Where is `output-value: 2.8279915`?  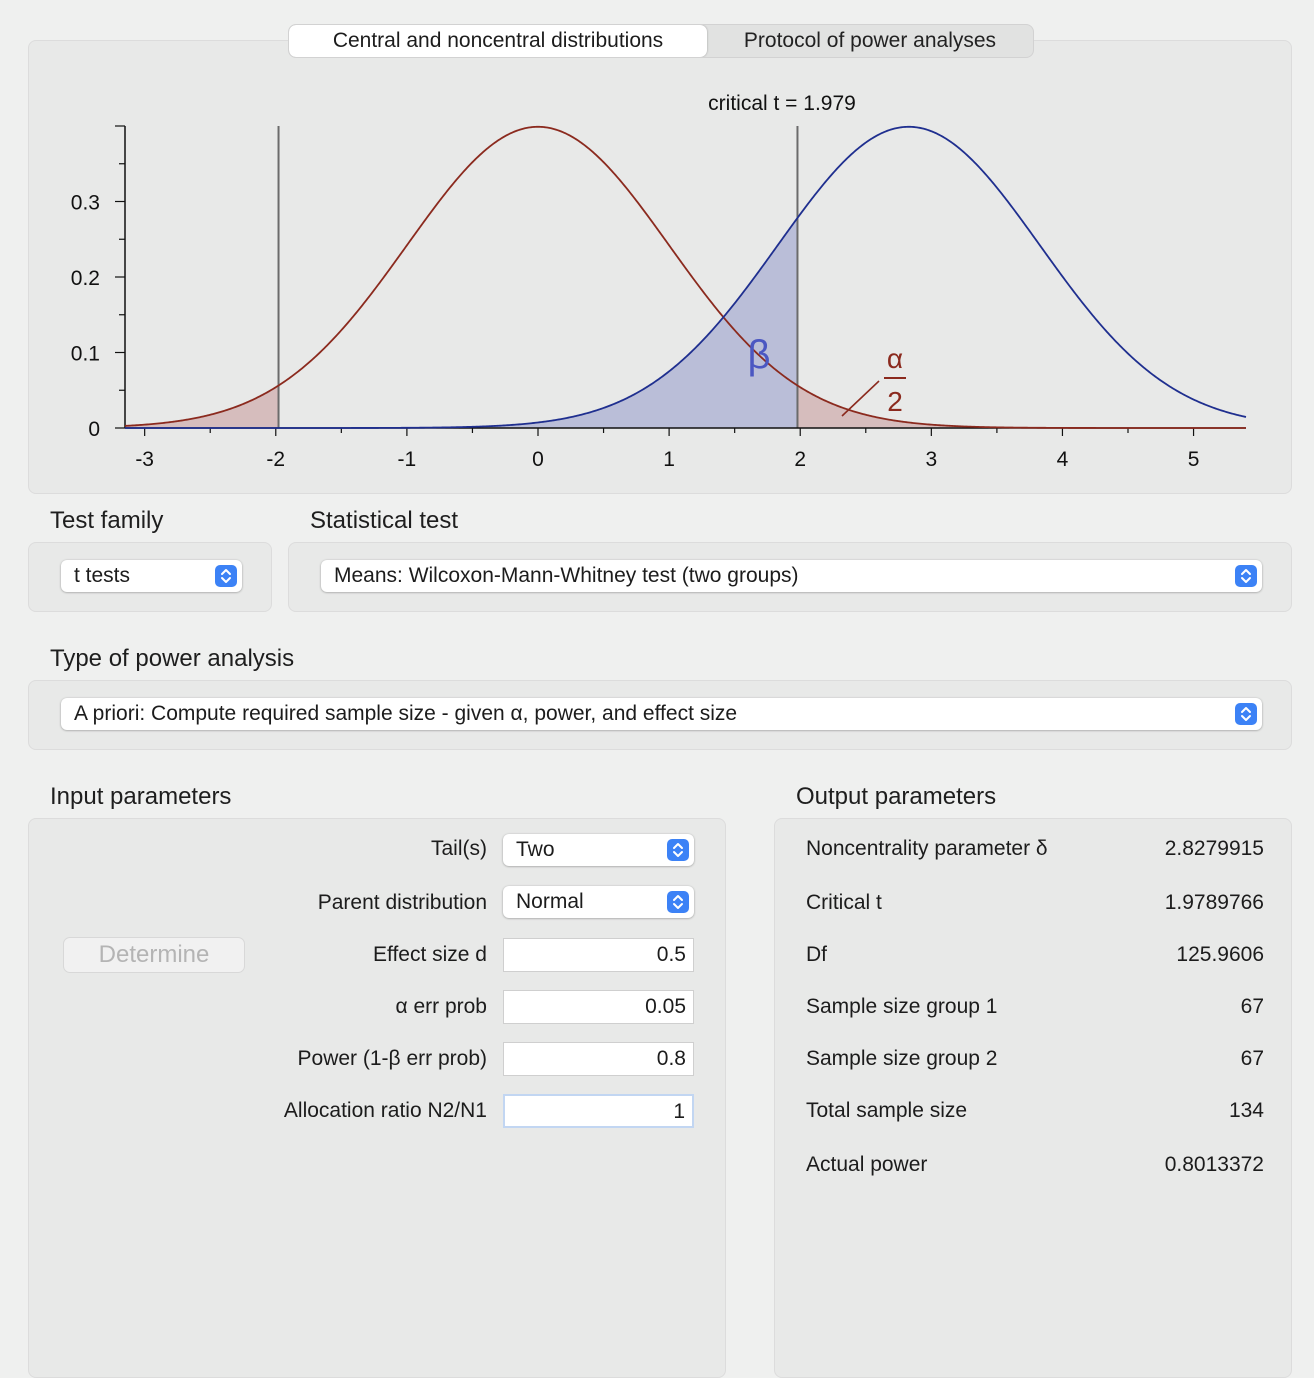 output-value: 2.8279915 is located at coordinates (1214, 848).